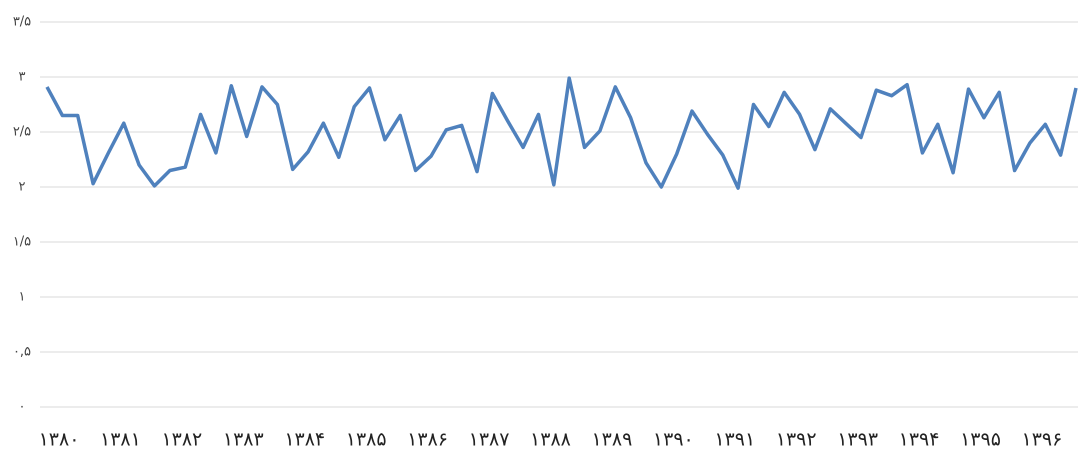  I want to click on y-tick-label: ۲, so click(22, 187).